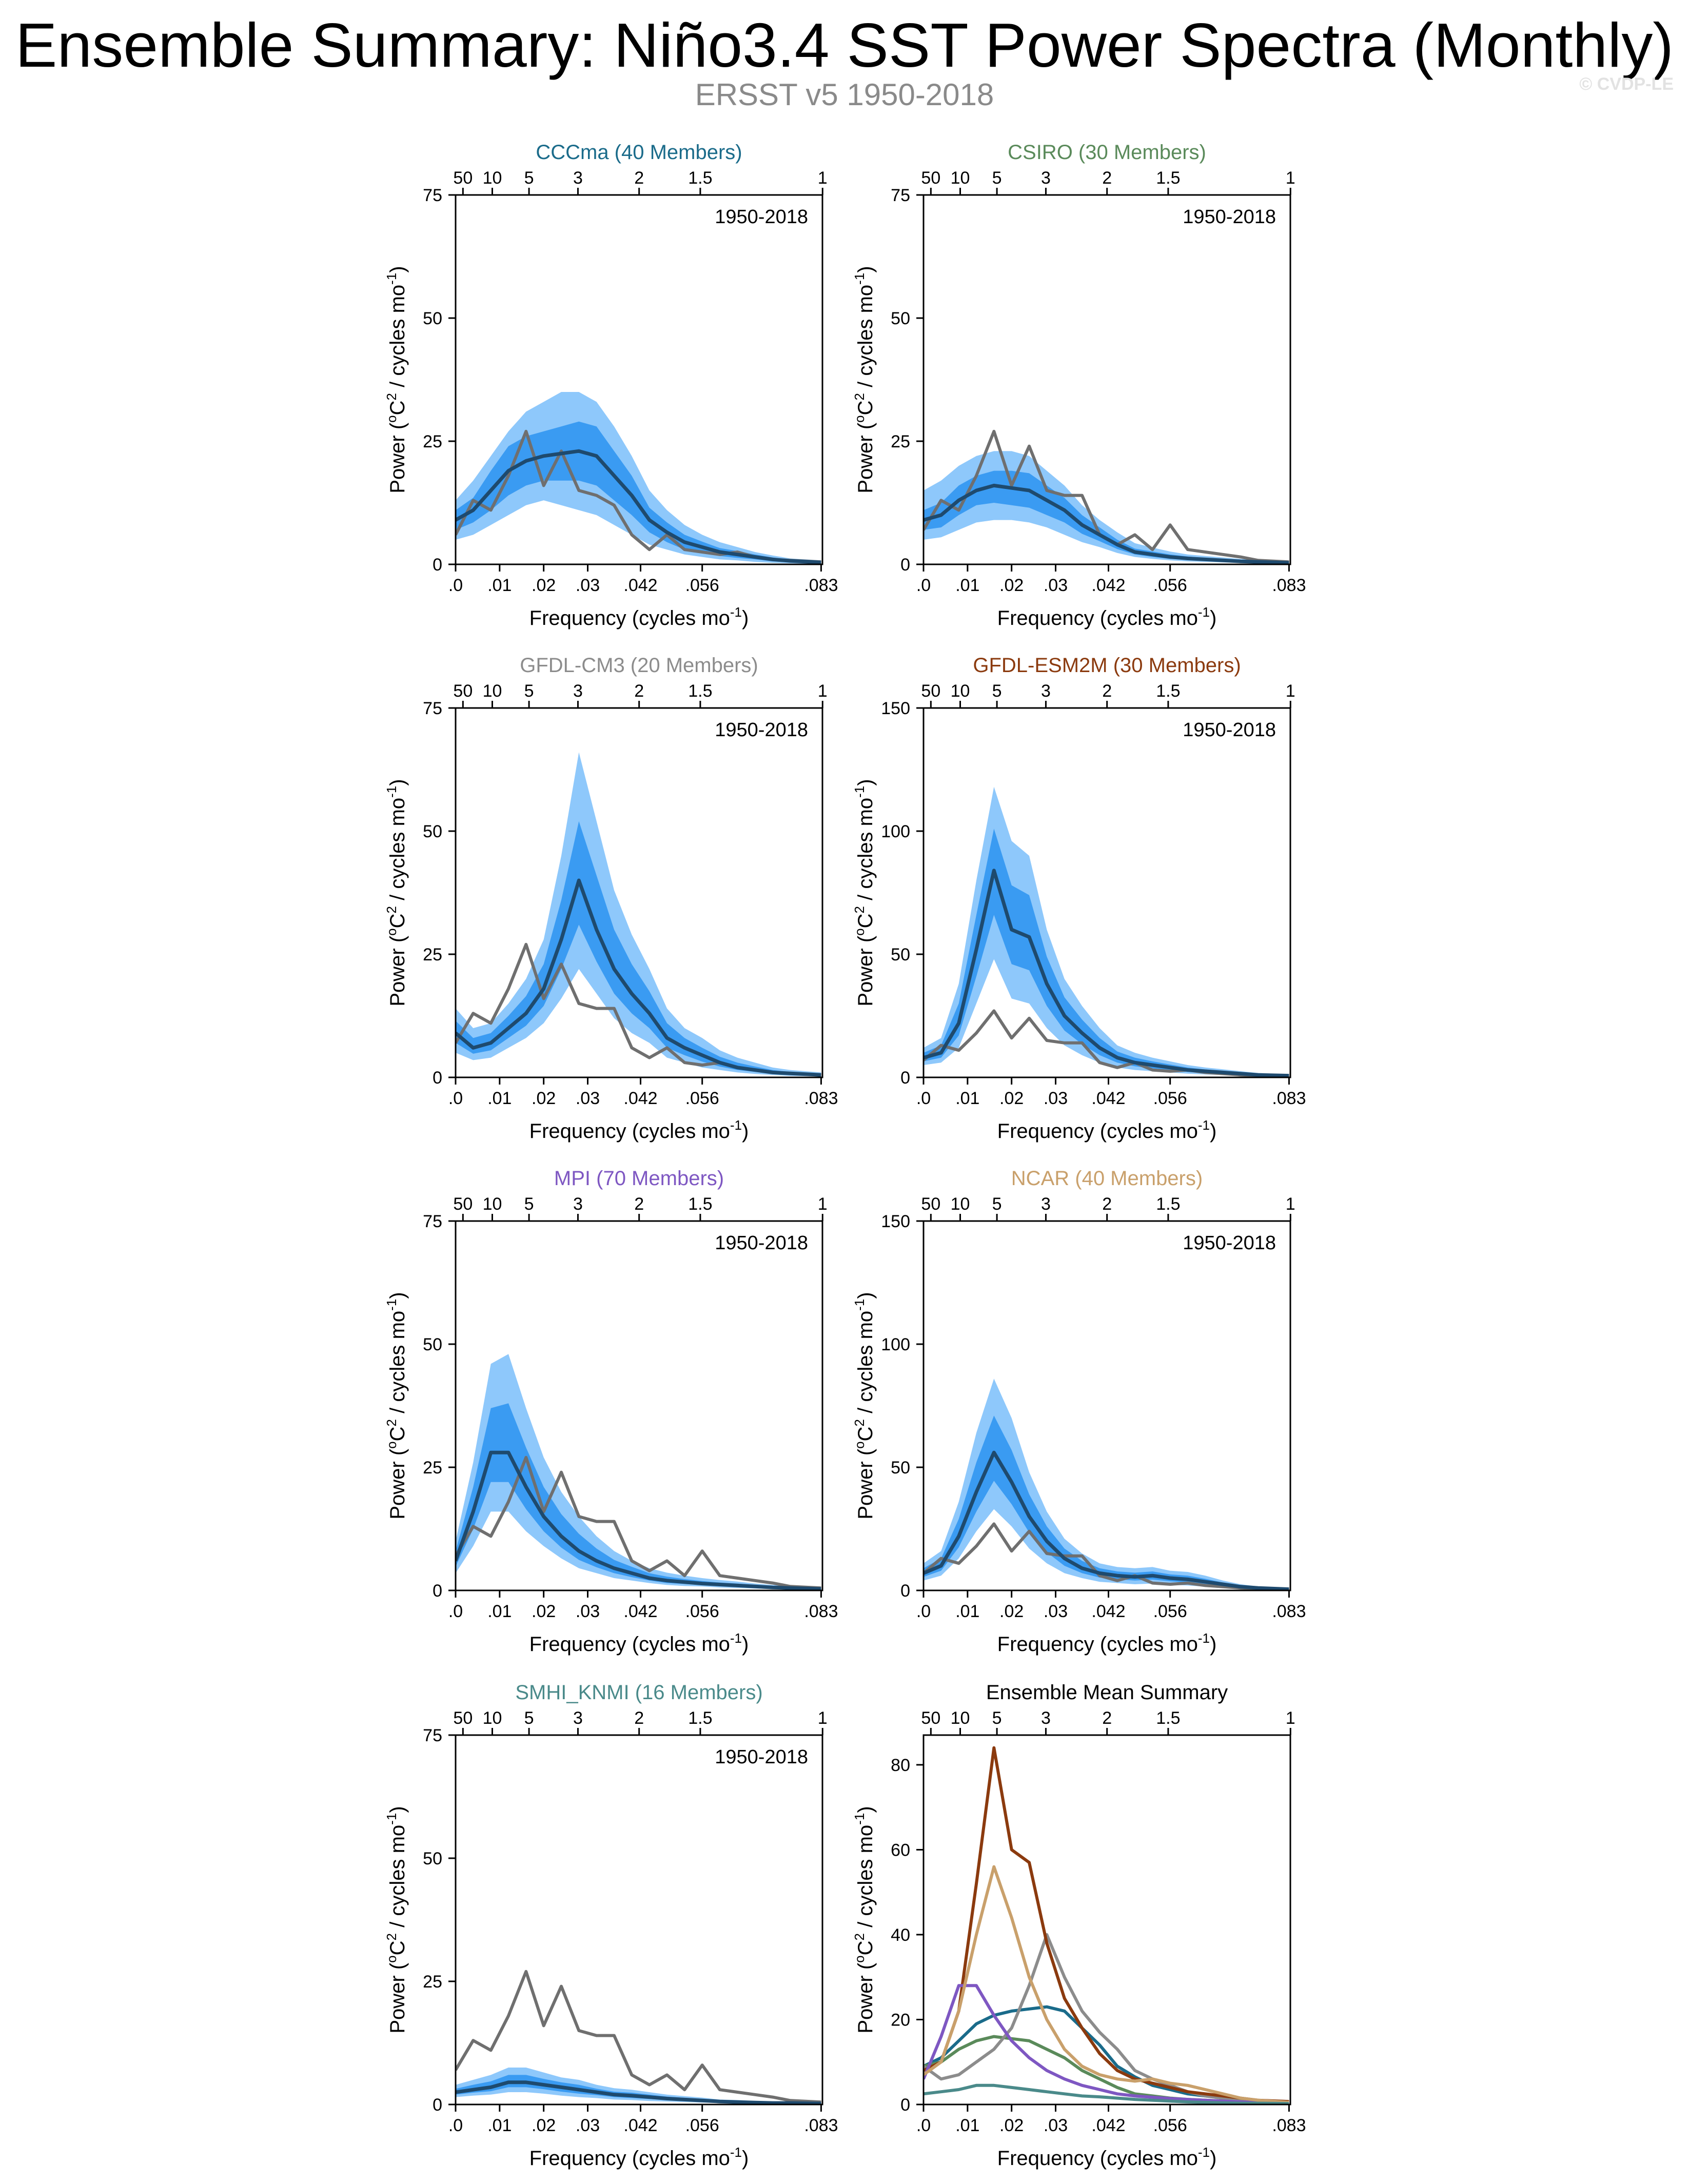 This screenshot has height=2184, width=1689. I want to click on plot-frame, so click(1106, 1920).